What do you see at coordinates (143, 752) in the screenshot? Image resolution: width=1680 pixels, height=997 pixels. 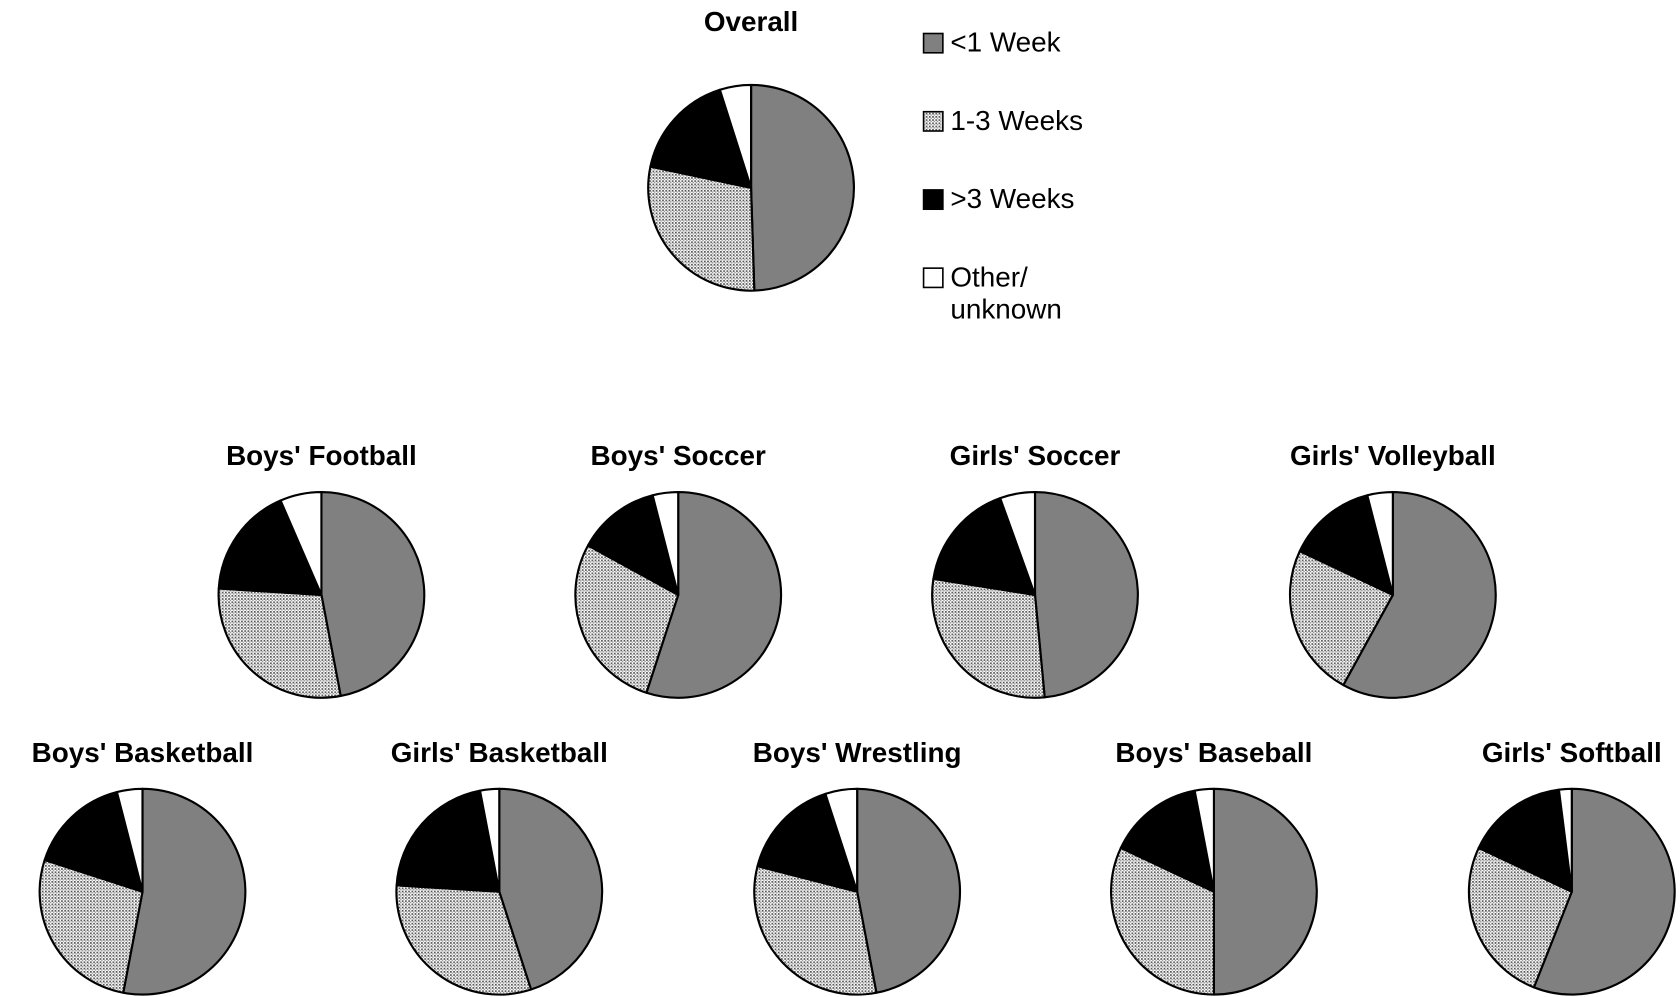 I see `pie-title: Boys' Basketball` at bounding box center [143, 752].